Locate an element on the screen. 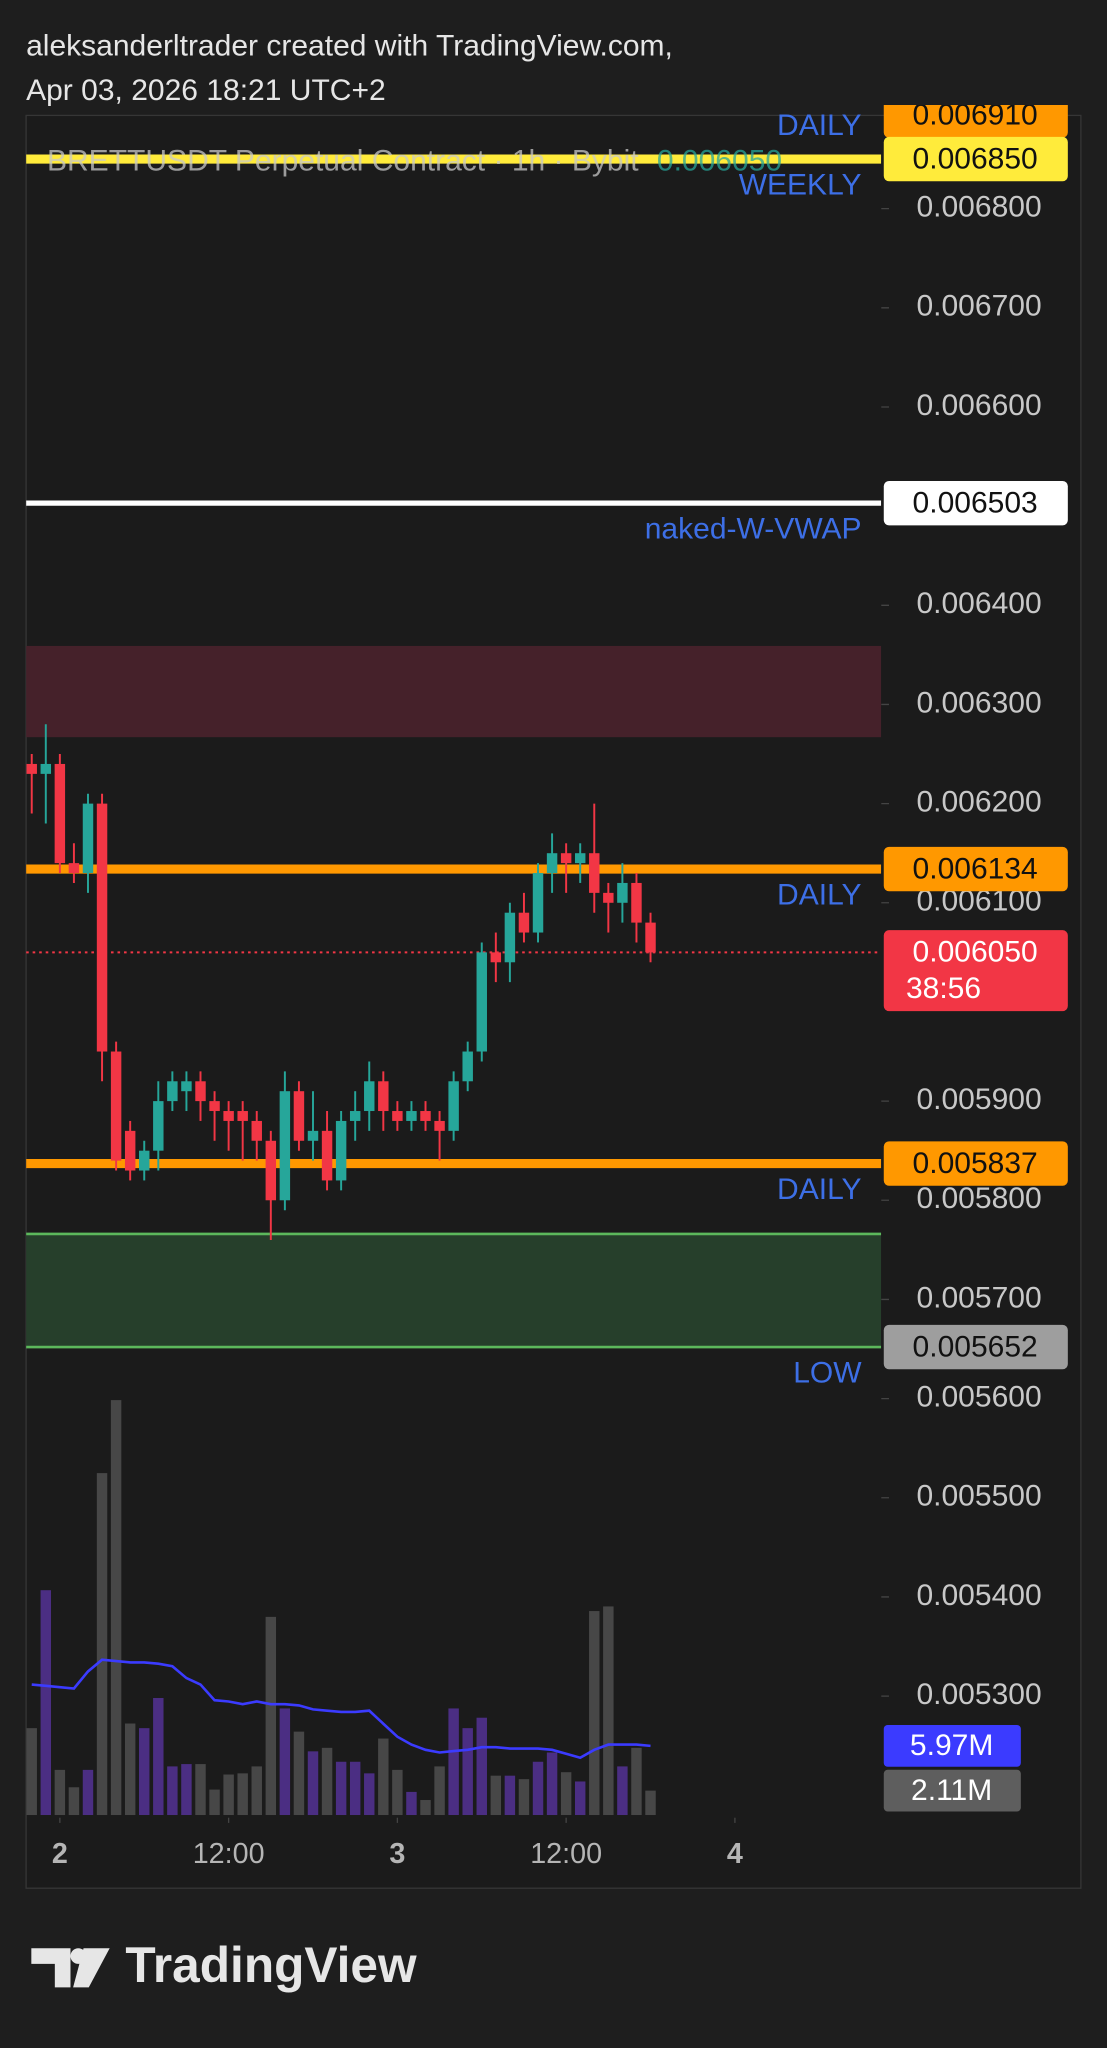  logo-dot is located at coordinates (78, 1956).